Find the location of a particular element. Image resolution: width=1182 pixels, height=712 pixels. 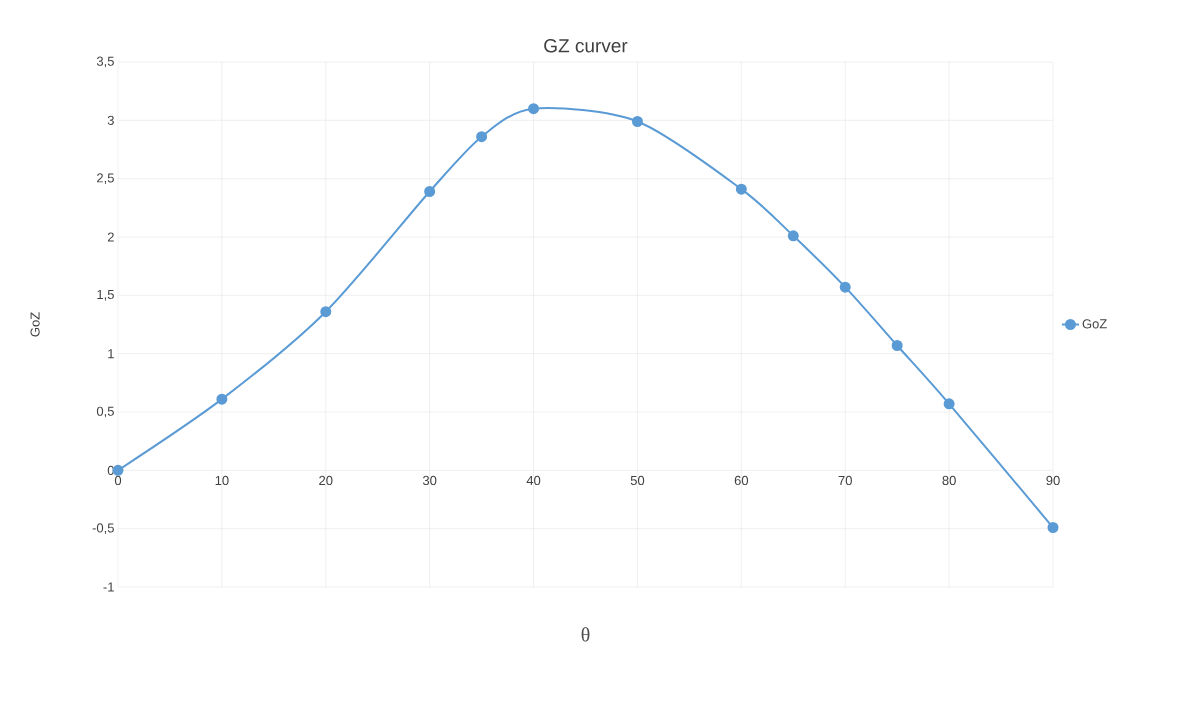

x-tick-label: 20 is located at coordinates (326, 480).